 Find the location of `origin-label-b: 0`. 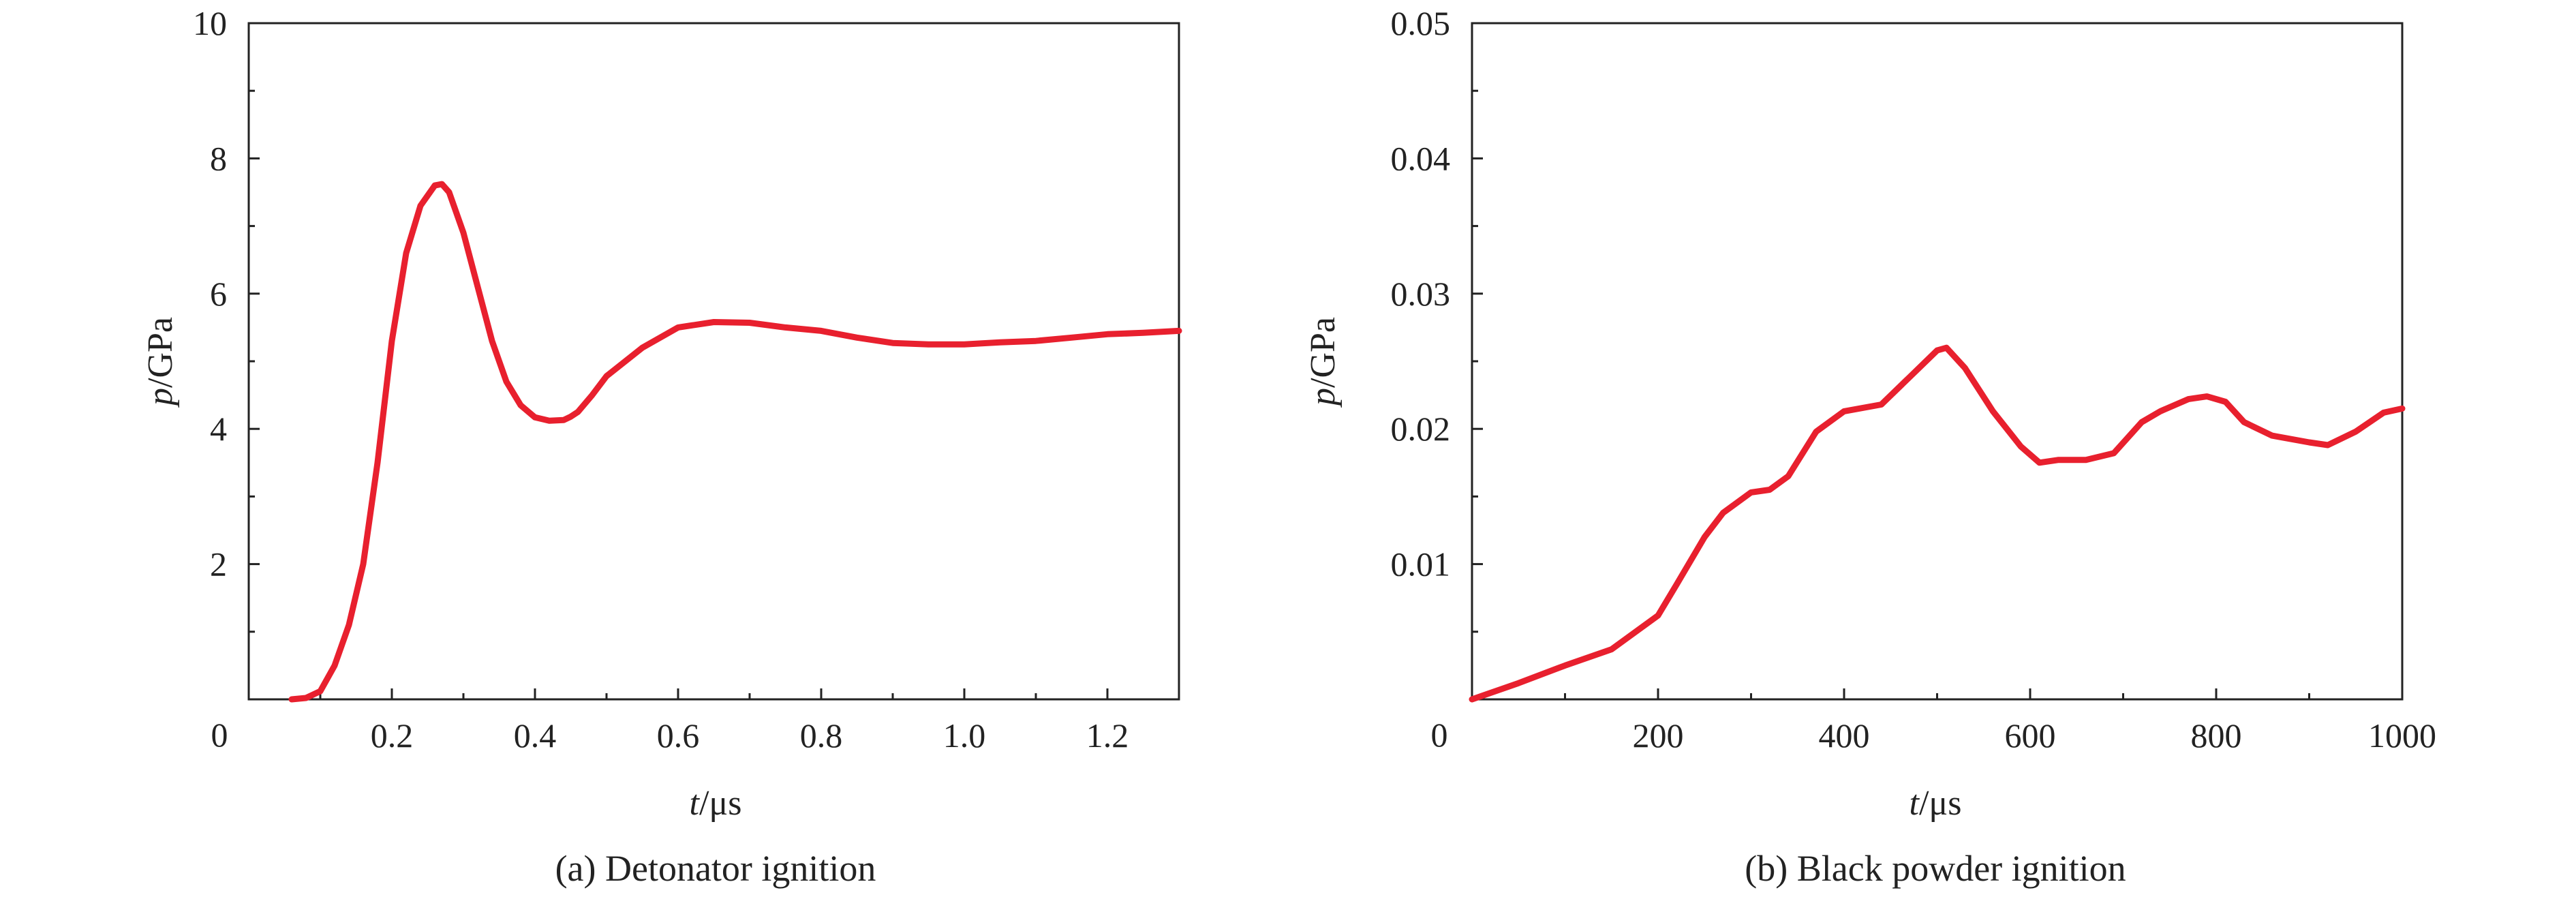

origin-label-b: 0 is located at coordinates (1440, 735).